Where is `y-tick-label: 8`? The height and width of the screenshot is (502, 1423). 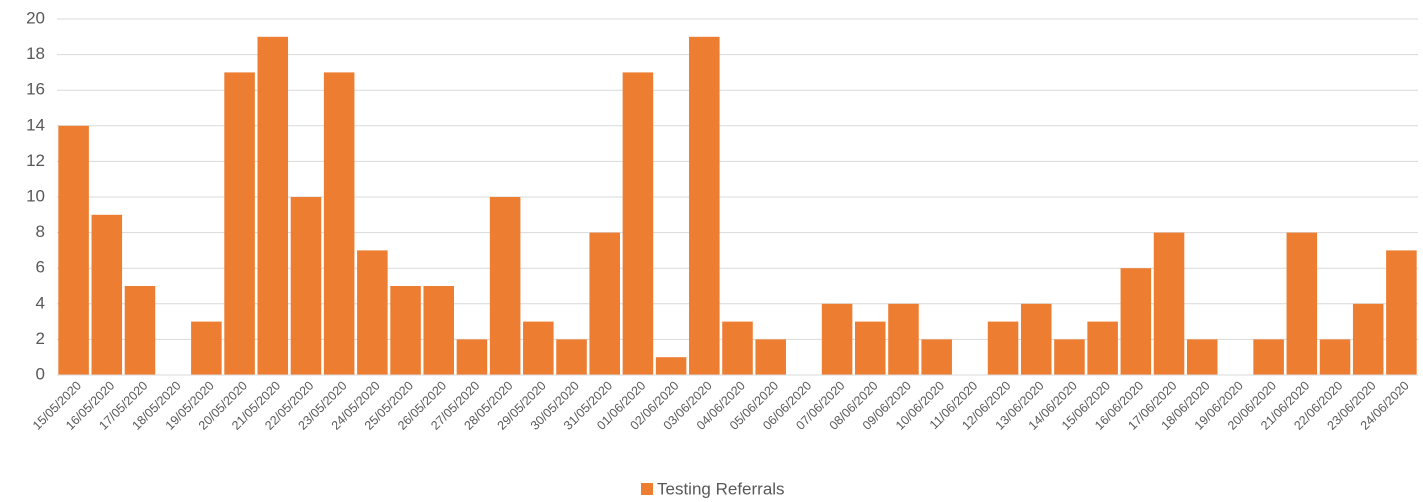
y-tick-label: 8 is located at coordinates (40, 231).